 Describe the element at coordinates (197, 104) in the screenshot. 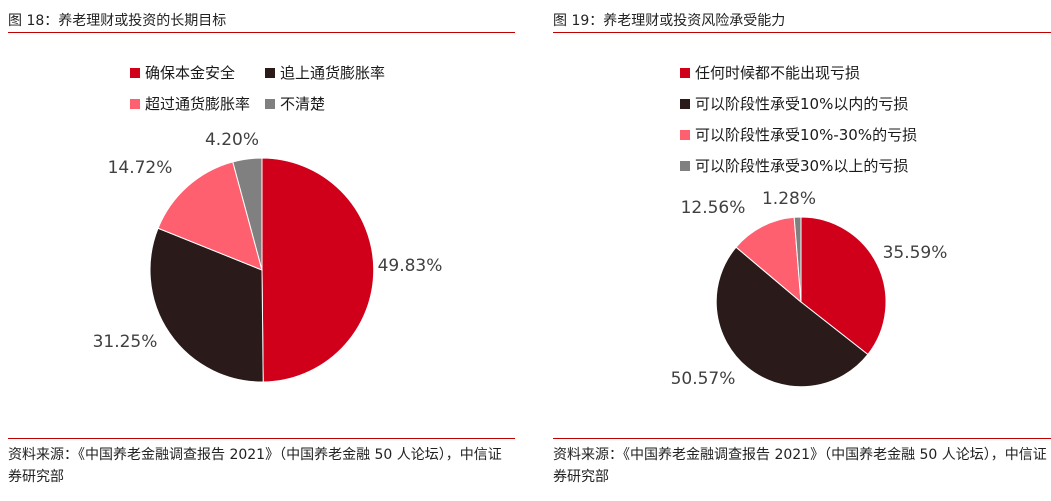

I see `legend-label: 超过通货膨胀率` at that location.